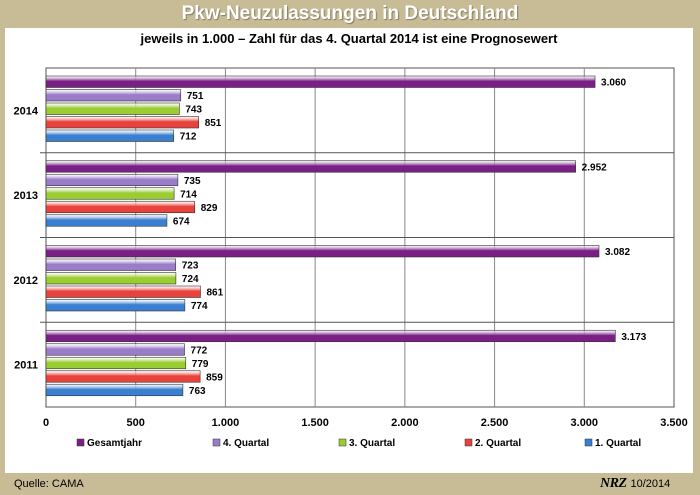 Image resolution: width=700 pixels, height=495 pixels. I want to click on source-note: Quelle: CAMA, so click(49, 484).